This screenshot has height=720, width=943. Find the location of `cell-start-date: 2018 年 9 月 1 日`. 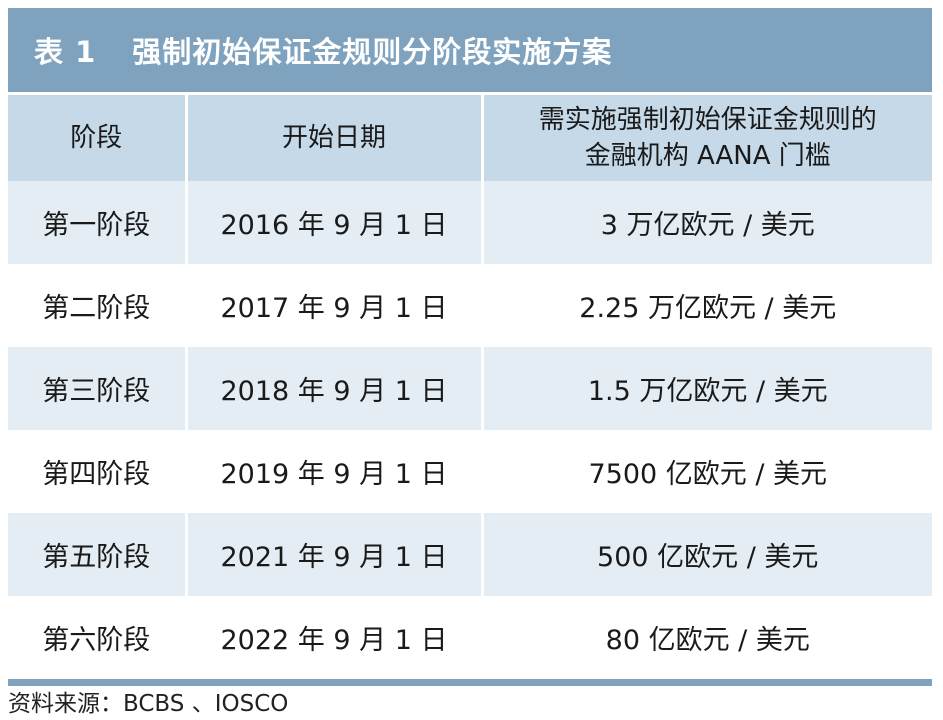

cell-start-date: 2018 年 9 月 1 日 is located at coordinates (335, 388).